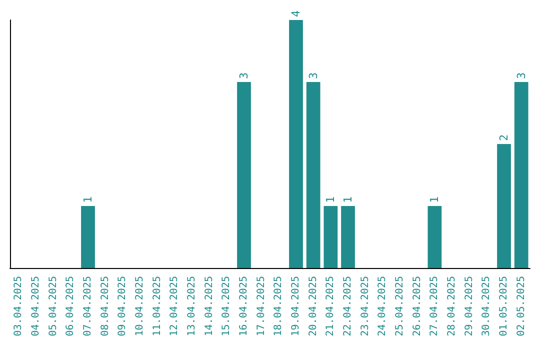 The height and width of the screenshot is (340, 540). Describe the element at coordinates (209, 306) in the screenshot. I see `x-tick-label: 14.04.2025` at that location.